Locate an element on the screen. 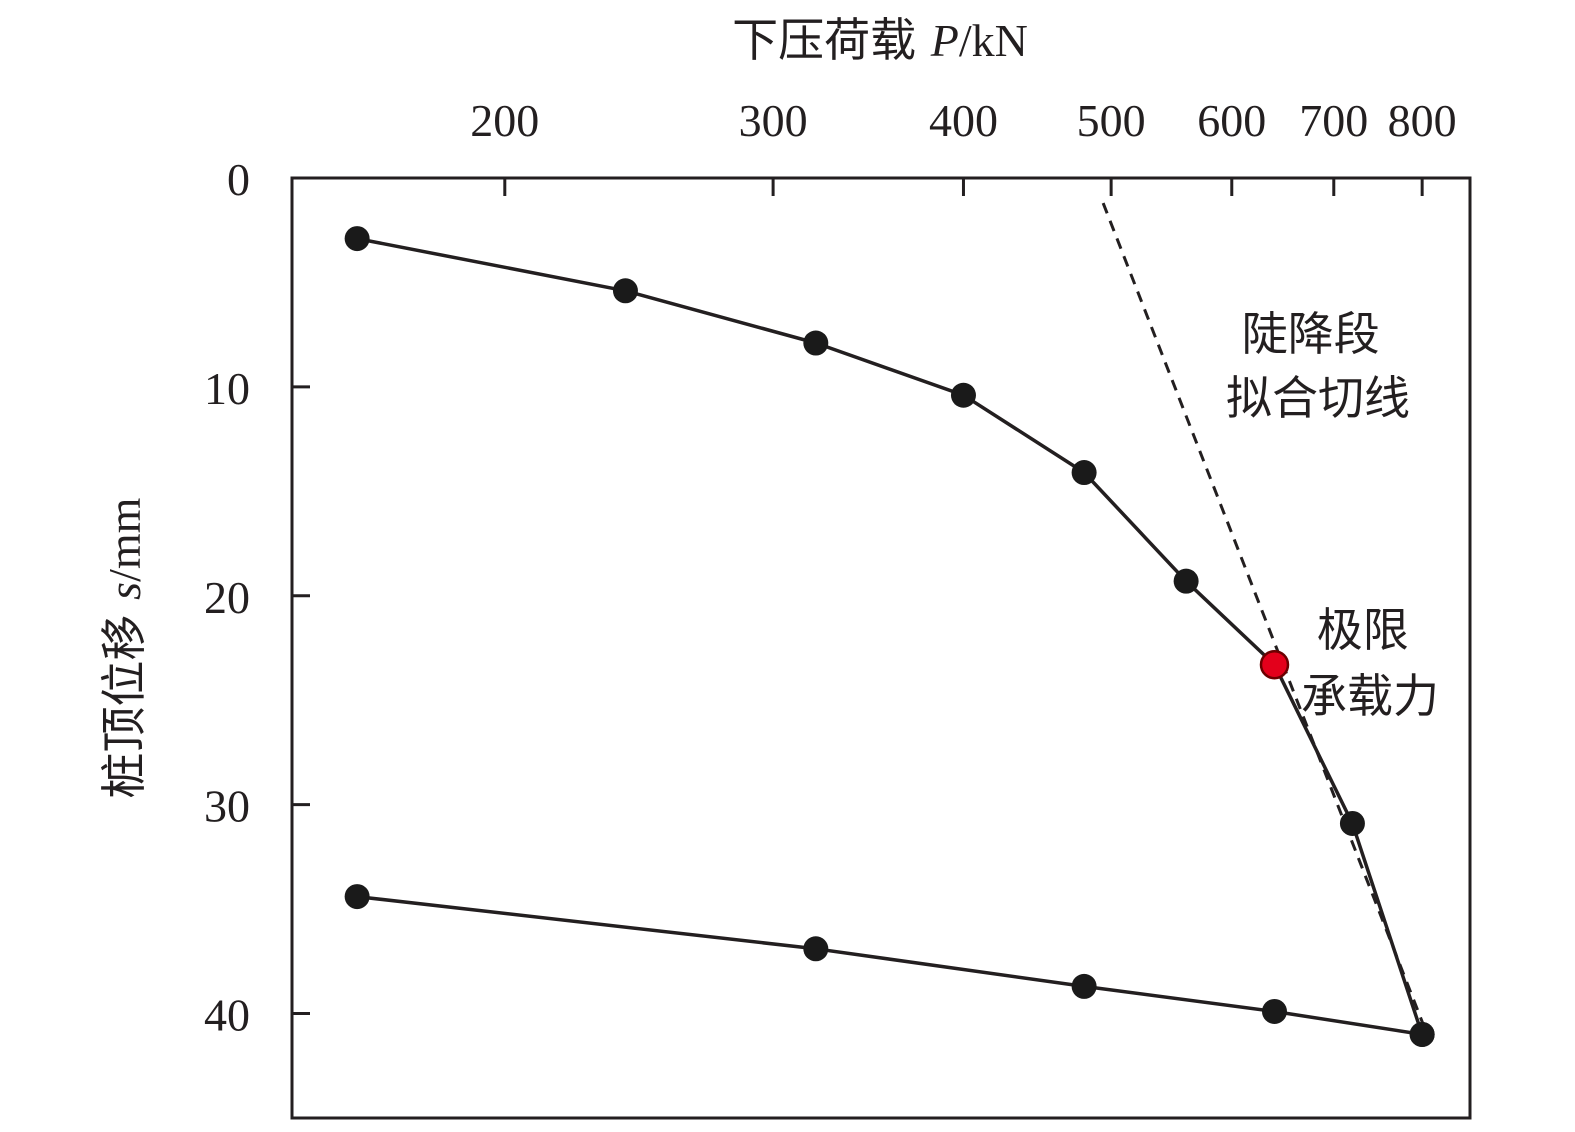  x-tick-label: 700 is located at coordinates (1333, 120).